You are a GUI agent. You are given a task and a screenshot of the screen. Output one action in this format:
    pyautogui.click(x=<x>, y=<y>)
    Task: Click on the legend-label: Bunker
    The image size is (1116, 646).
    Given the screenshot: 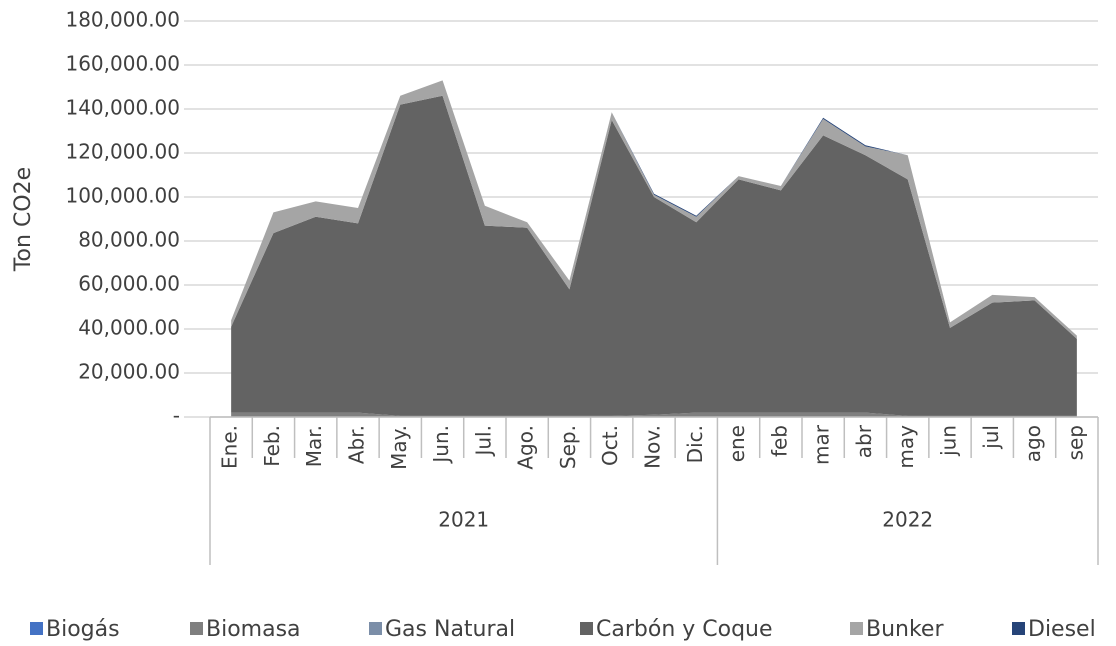 What is the action you would take?
    pyautogui.click(x=905, y=629)
    